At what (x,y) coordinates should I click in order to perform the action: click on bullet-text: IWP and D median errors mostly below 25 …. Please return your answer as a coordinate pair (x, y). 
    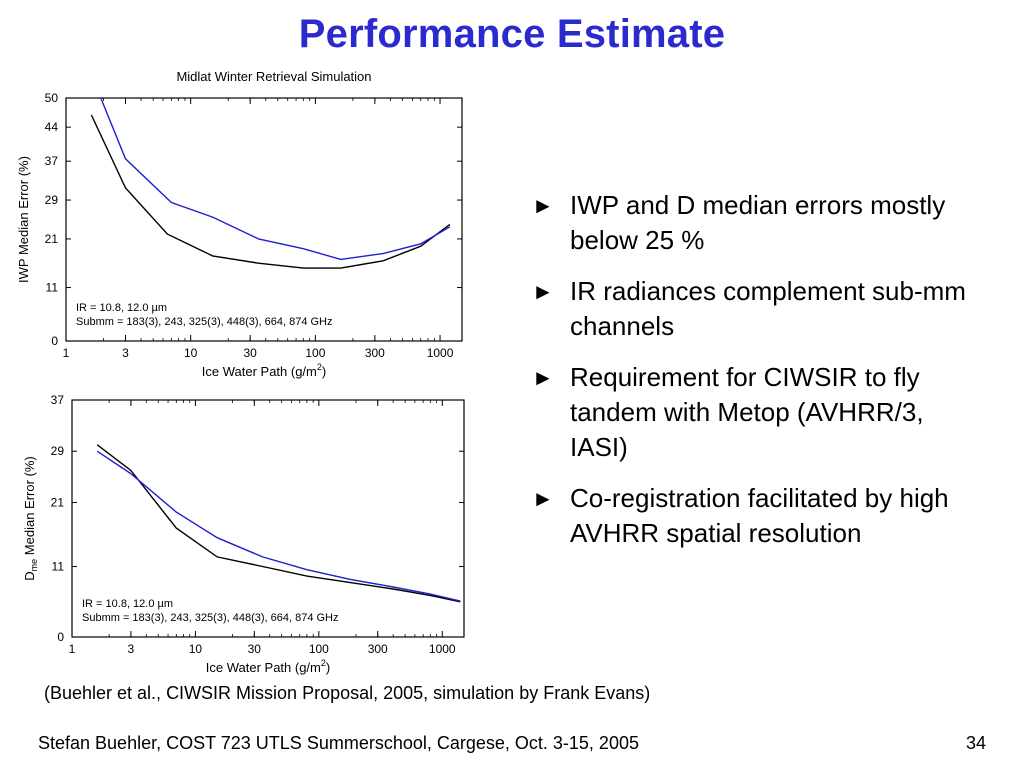
    Looking at the image, I should click on (758, 222).